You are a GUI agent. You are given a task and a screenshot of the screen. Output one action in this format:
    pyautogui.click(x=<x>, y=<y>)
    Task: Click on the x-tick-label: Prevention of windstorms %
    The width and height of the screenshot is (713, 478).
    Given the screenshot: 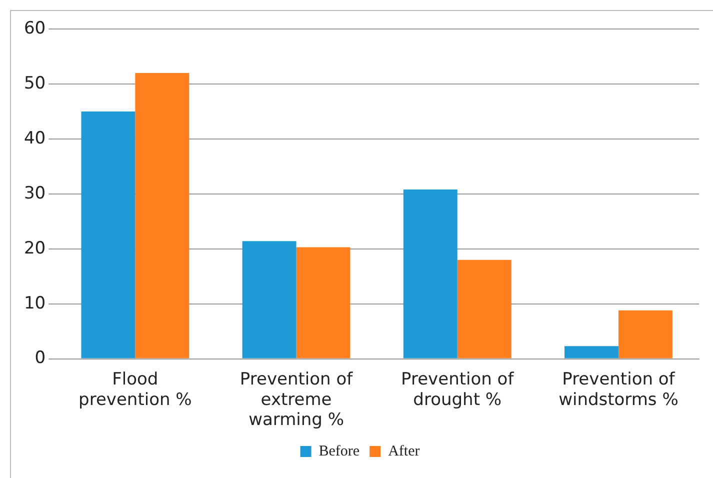 What is the action you would take?
    pyautogui.click(x=618, y=389)
    